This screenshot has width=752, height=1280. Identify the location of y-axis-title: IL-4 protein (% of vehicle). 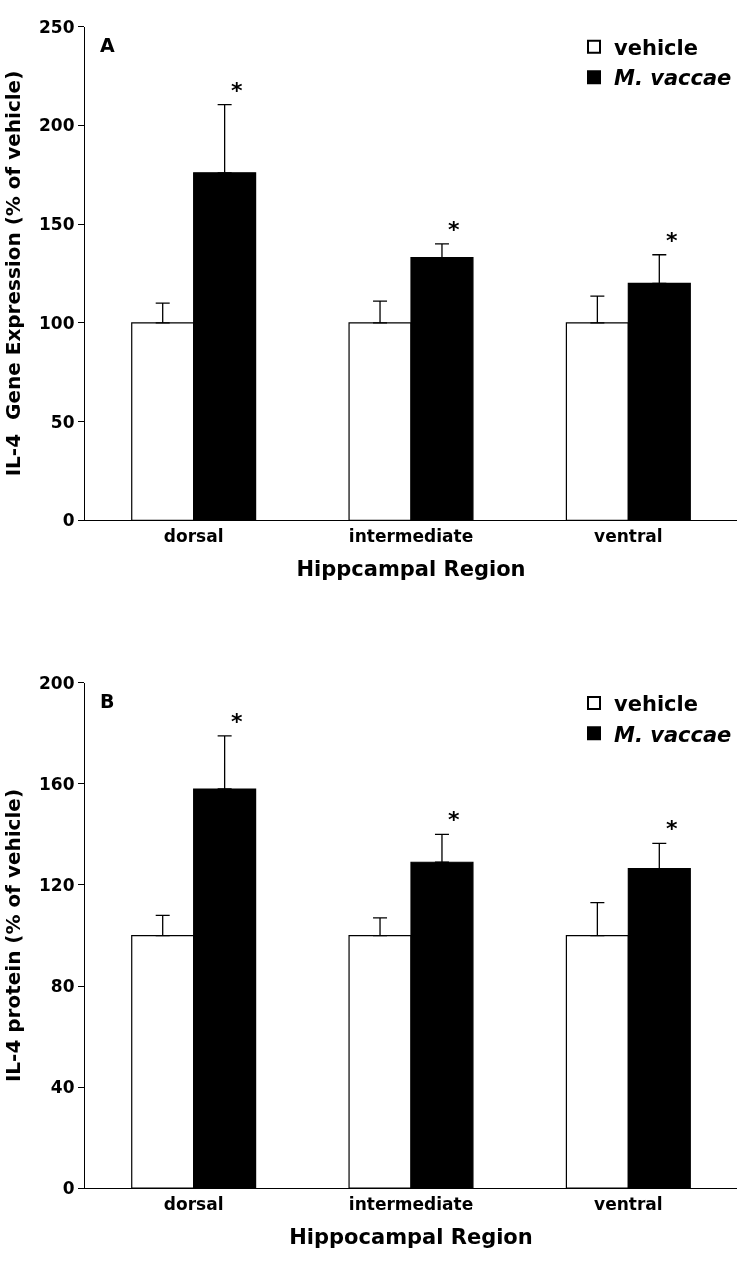
(13, 935).